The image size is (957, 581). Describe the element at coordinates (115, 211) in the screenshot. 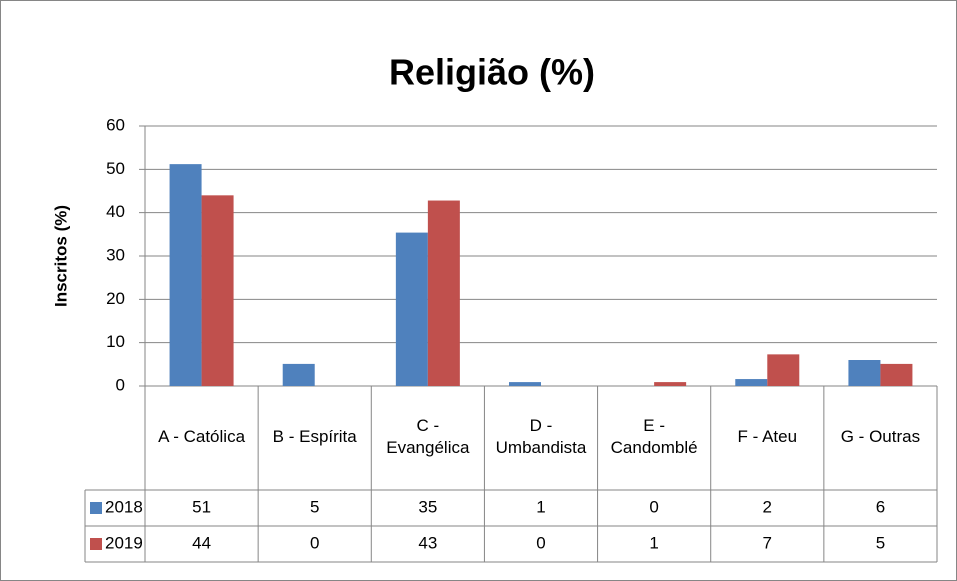

I see `y-tick-label: 40` at that location.